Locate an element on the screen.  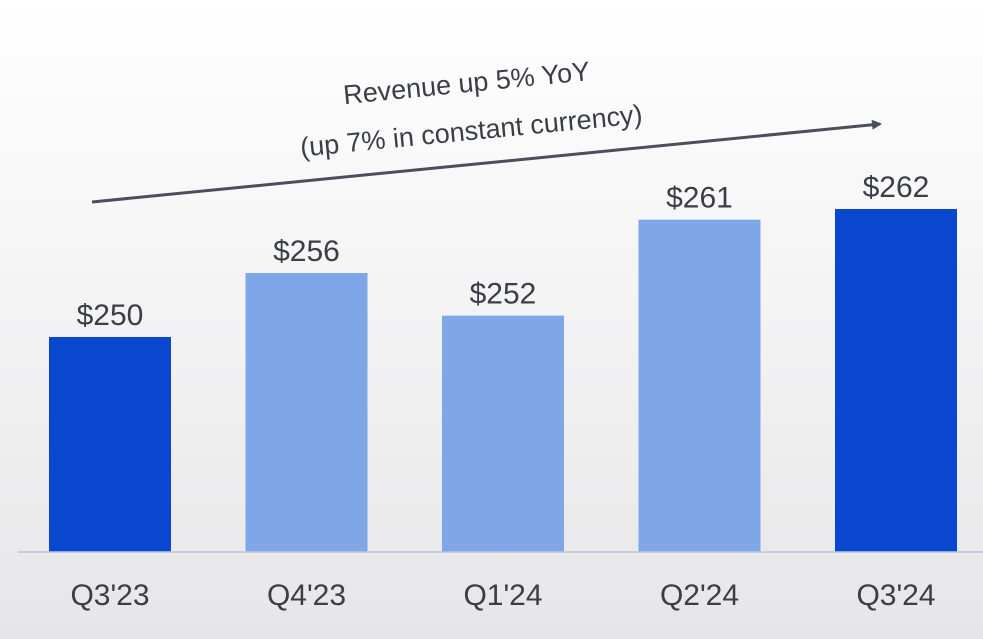
trend-arrow is located at coordinates (486, 161).